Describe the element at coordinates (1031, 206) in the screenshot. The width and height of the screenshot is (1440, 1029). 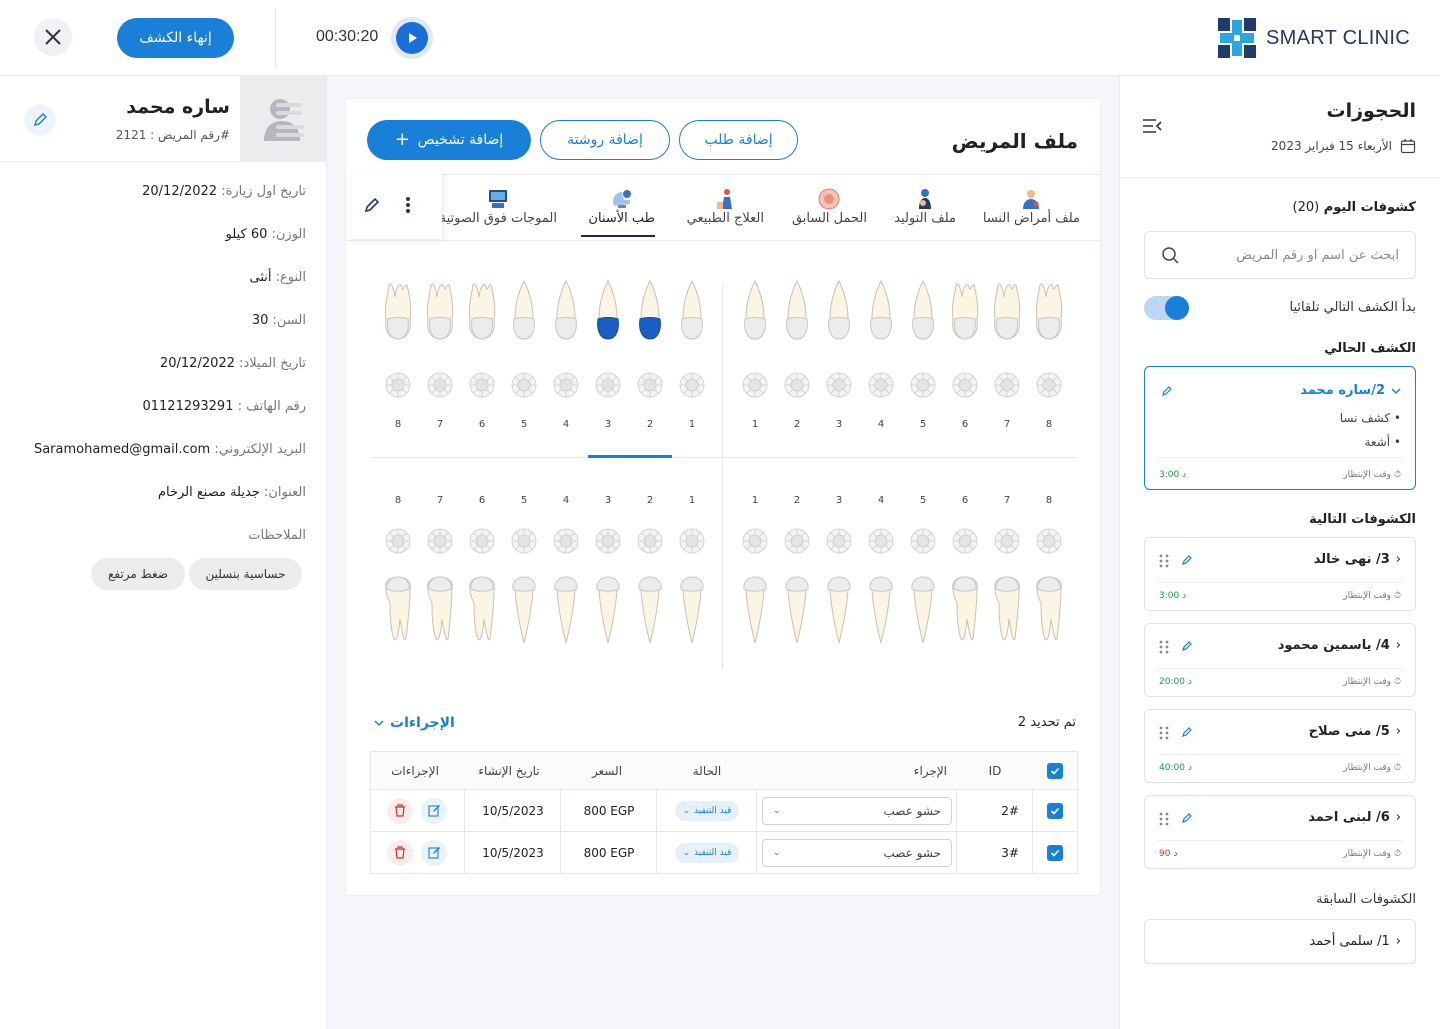
I see `tab-gynecology: ملف أمراض النسا` at that location.